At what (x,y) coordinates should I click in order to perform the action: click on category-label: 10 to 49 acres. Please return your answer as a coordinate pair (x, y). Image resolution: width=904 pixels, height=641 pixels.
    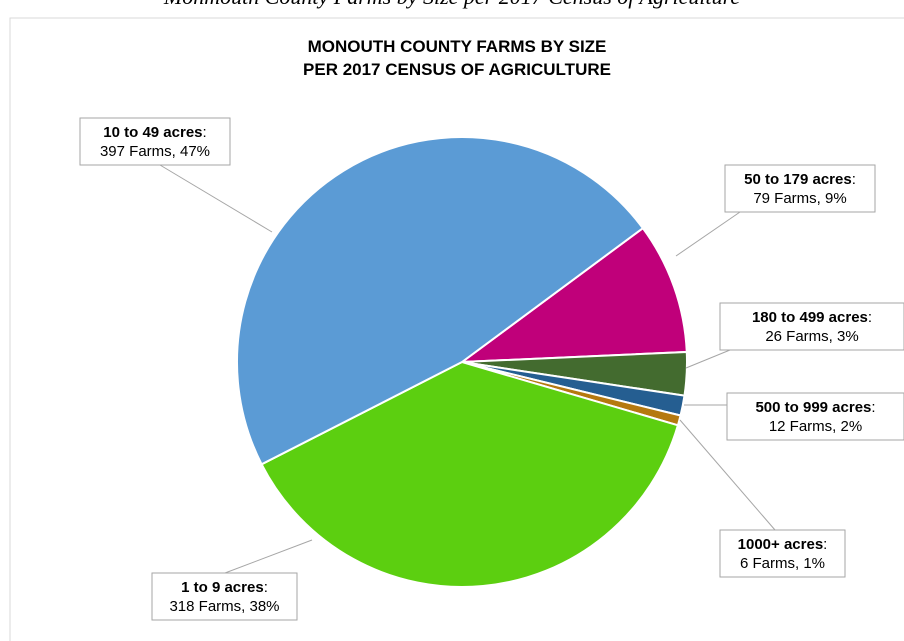
    Looking at the image, I should click on (152, 132).